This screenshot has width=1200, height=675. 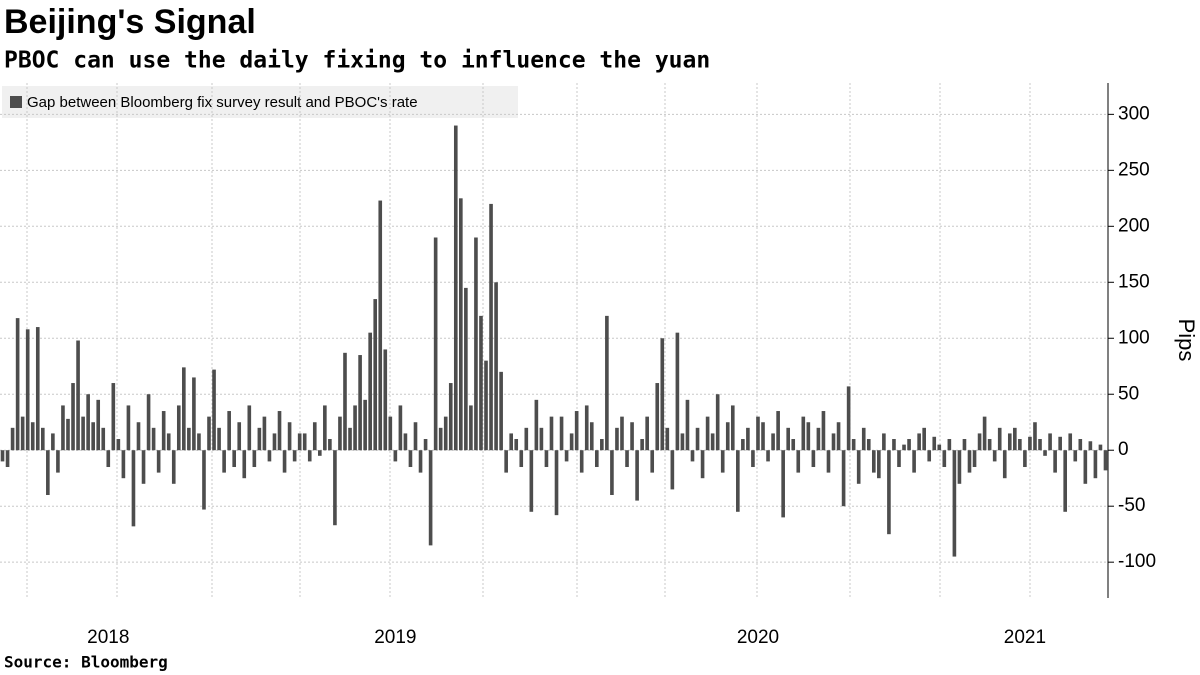 What do you see at coordinates (130, 22) in the screenshot?
I see `chart-title: Beijing's Signal` at bounding box center [130, 22].